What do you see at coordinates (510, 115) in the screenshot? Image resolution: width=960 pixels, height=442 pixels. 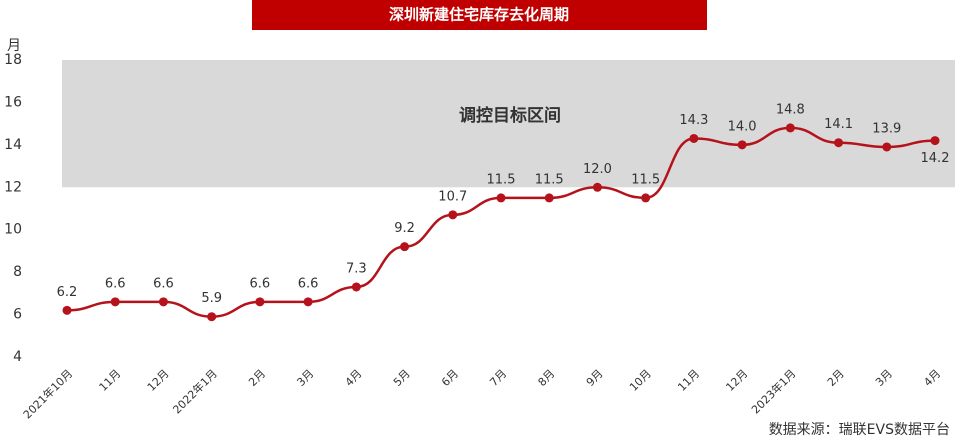 I see `band-label: 调控目标区间` at bounding box center [510, 115].